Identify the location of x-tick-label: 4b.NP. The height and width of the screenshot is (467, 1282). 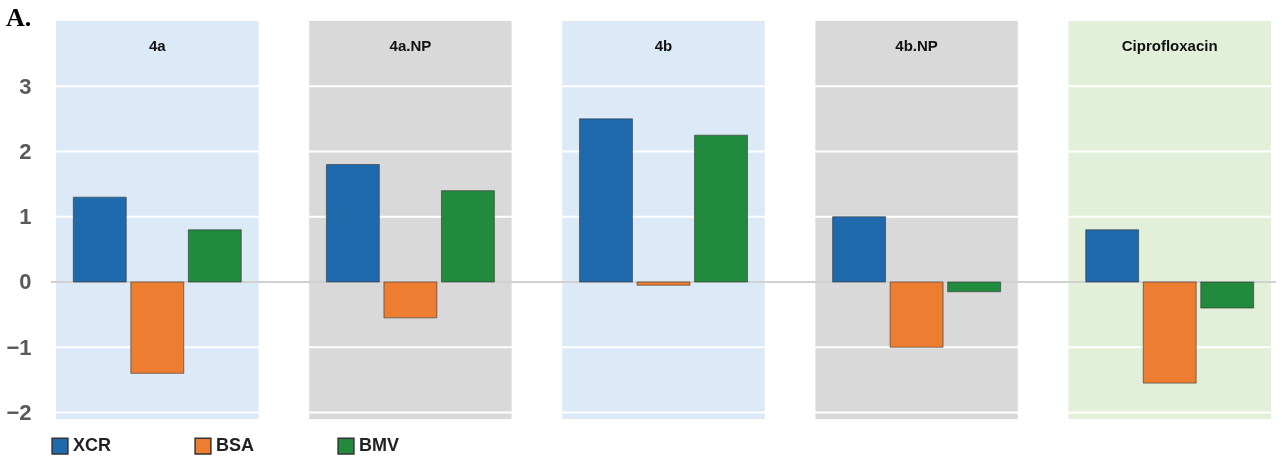
(916, 45).